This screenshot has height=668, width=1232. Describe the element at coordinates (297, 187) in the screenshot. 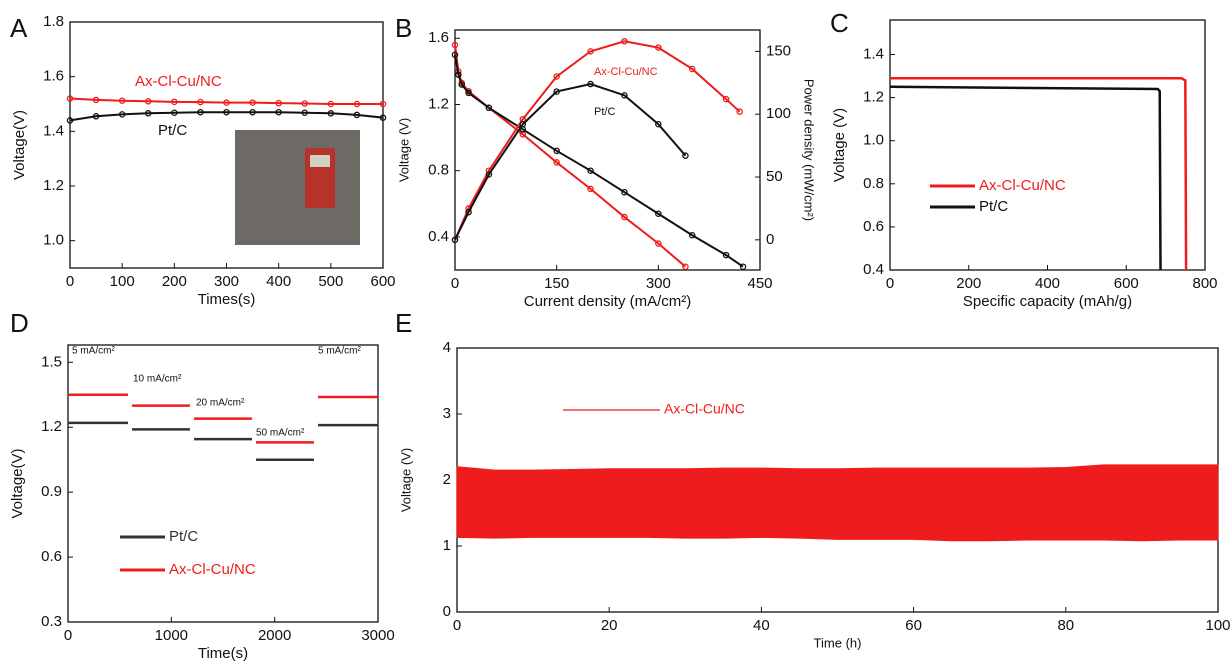

I see `inset-photo` at that location.